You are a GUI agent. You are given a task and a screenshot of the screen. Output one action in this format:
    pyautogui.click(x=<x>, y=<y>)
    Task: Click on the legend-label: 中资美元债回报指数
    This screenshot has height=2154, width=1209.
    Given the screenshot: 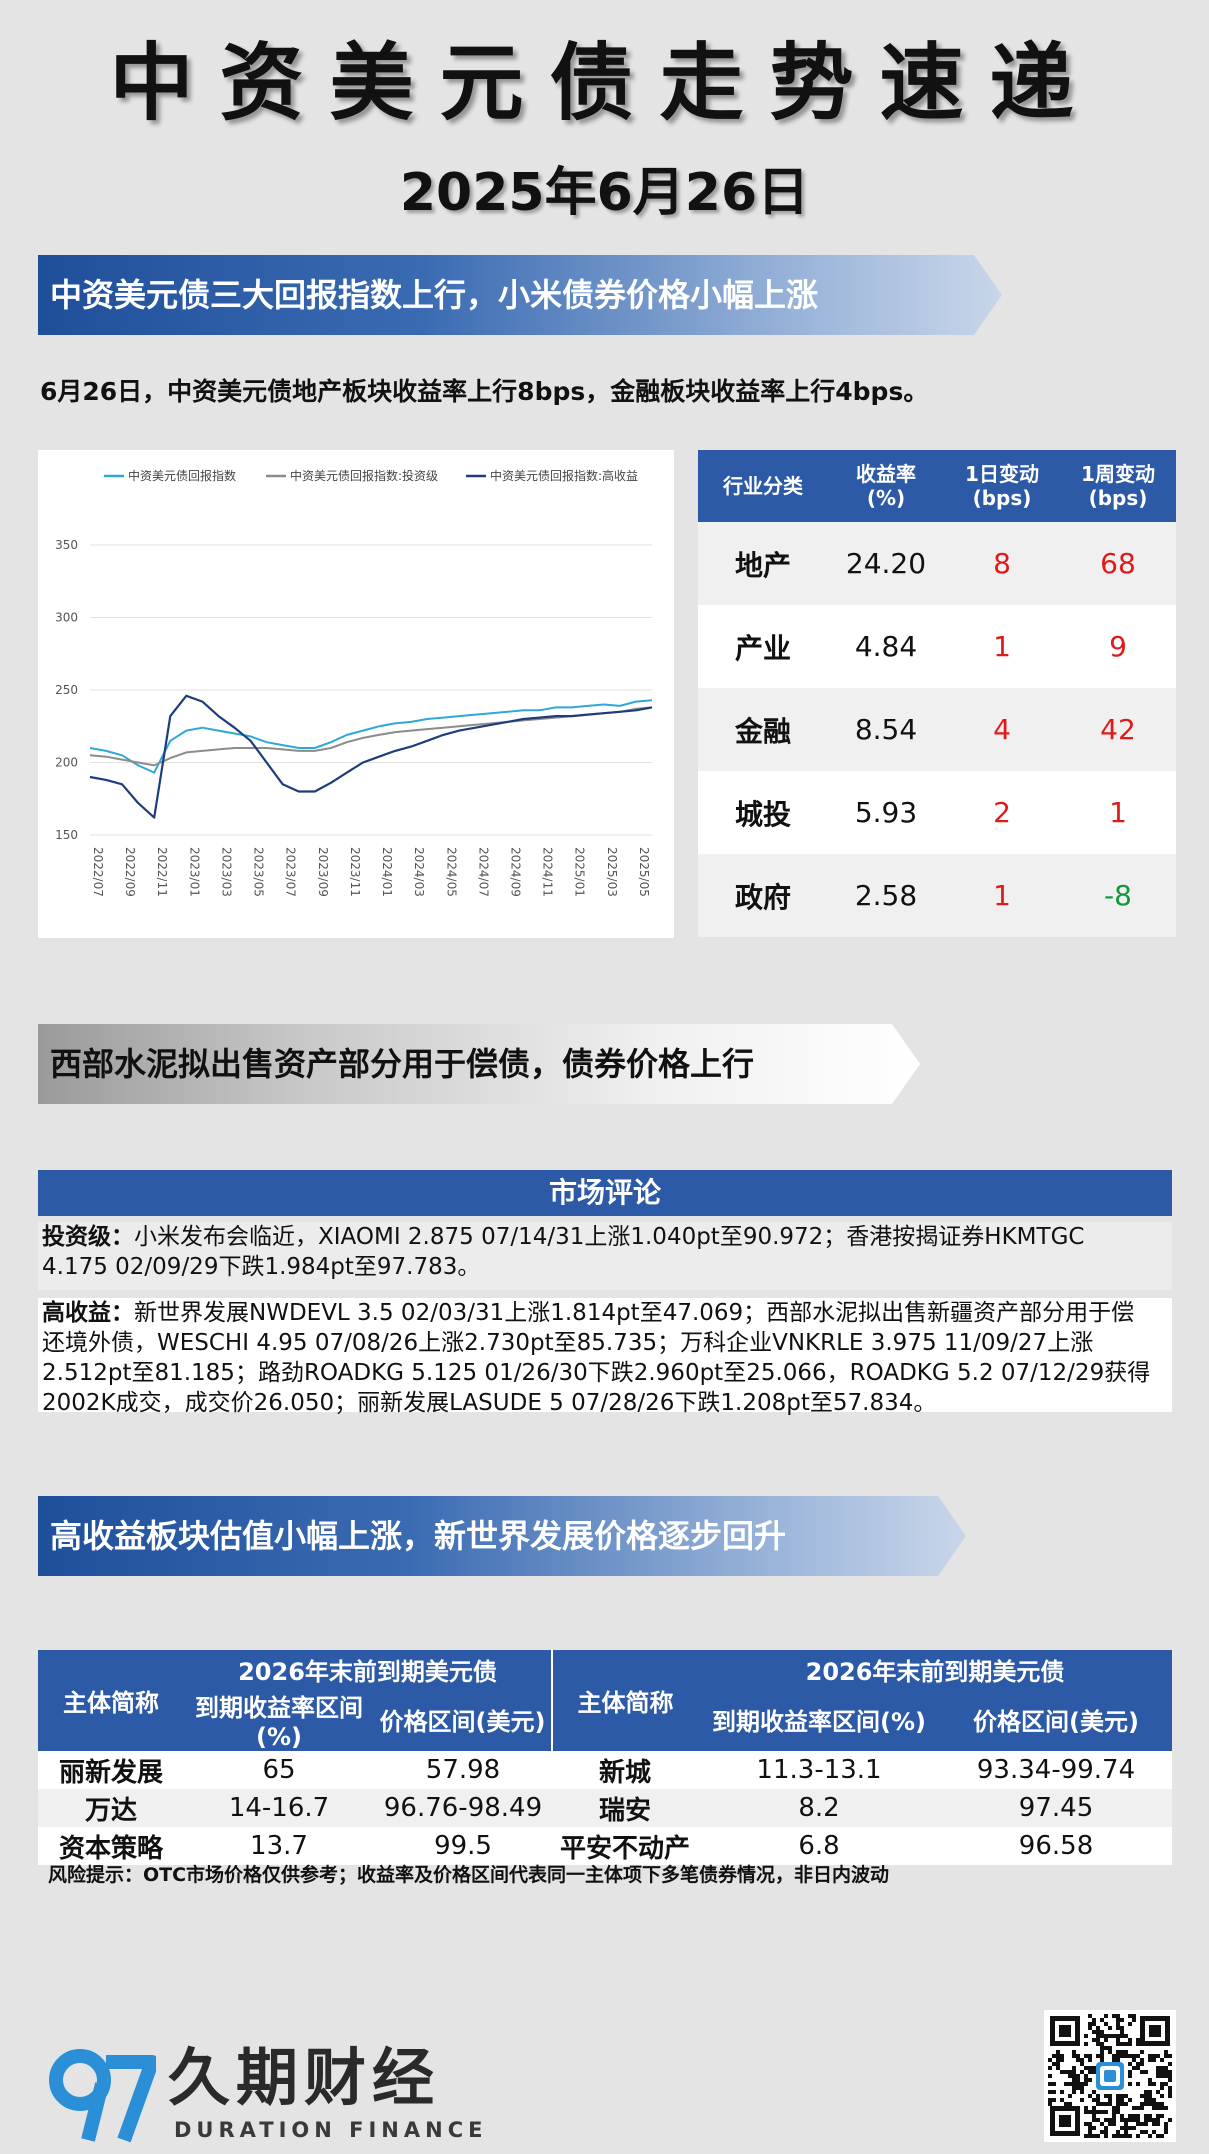 What is the action you would take?
    pyautogui.click(x=182, y=475)
    